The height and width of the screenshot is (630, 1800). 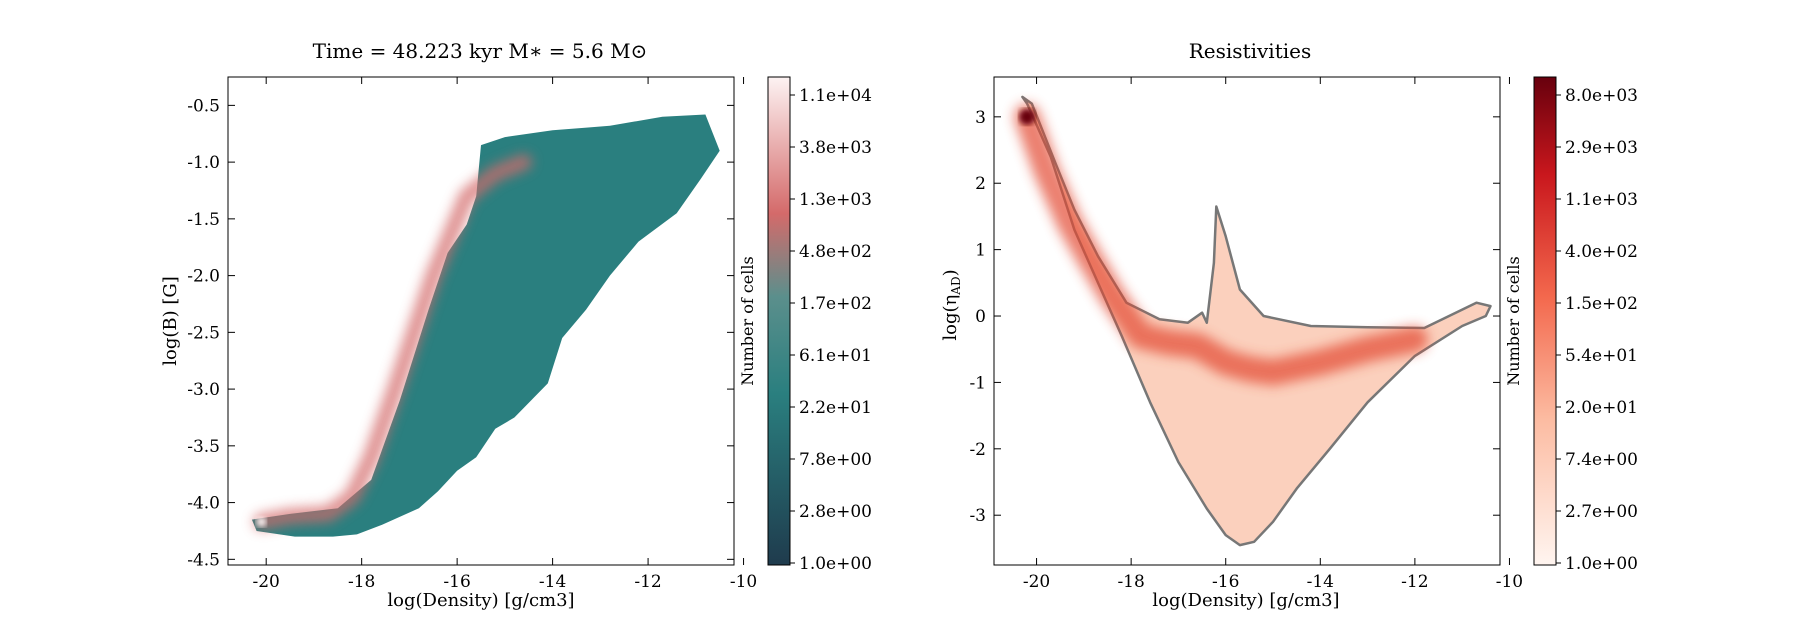 I want to click on p2-x-tick-label: -20, so click(x=1036, y=582).